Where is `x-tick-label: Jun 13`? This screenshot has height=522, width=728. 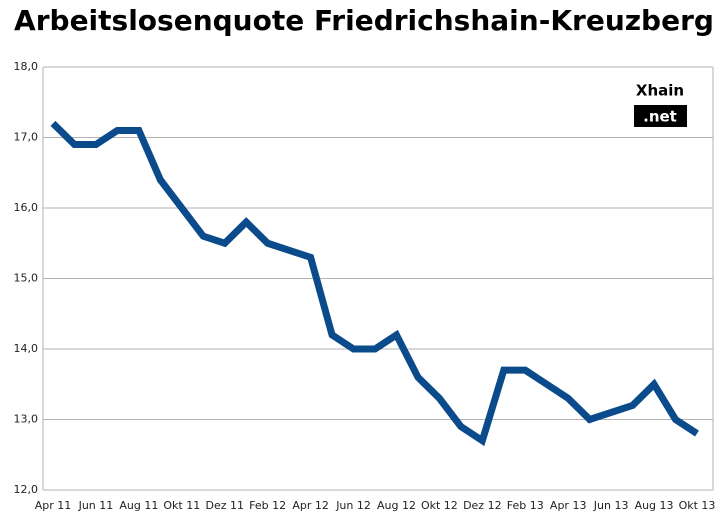
x-tick-label: Jun 13 is located at coordinates (611, 505).